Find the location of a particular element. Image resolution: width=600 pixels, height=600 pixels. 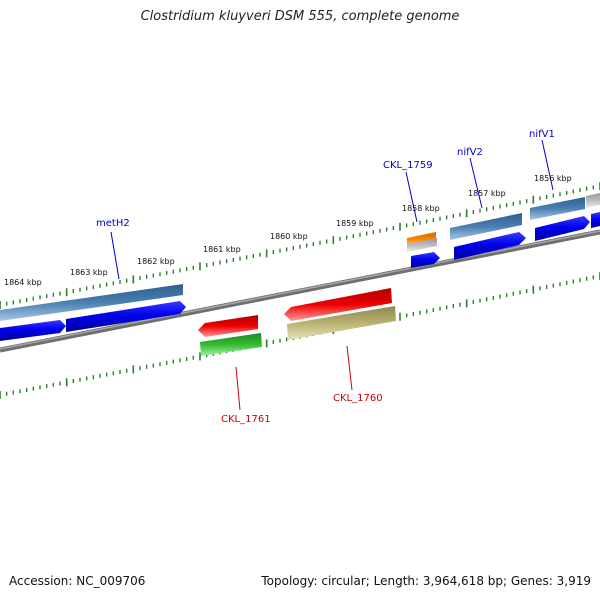

gene-label-CKL_1760: CKL_1760 is located at coordinates (358, 398).